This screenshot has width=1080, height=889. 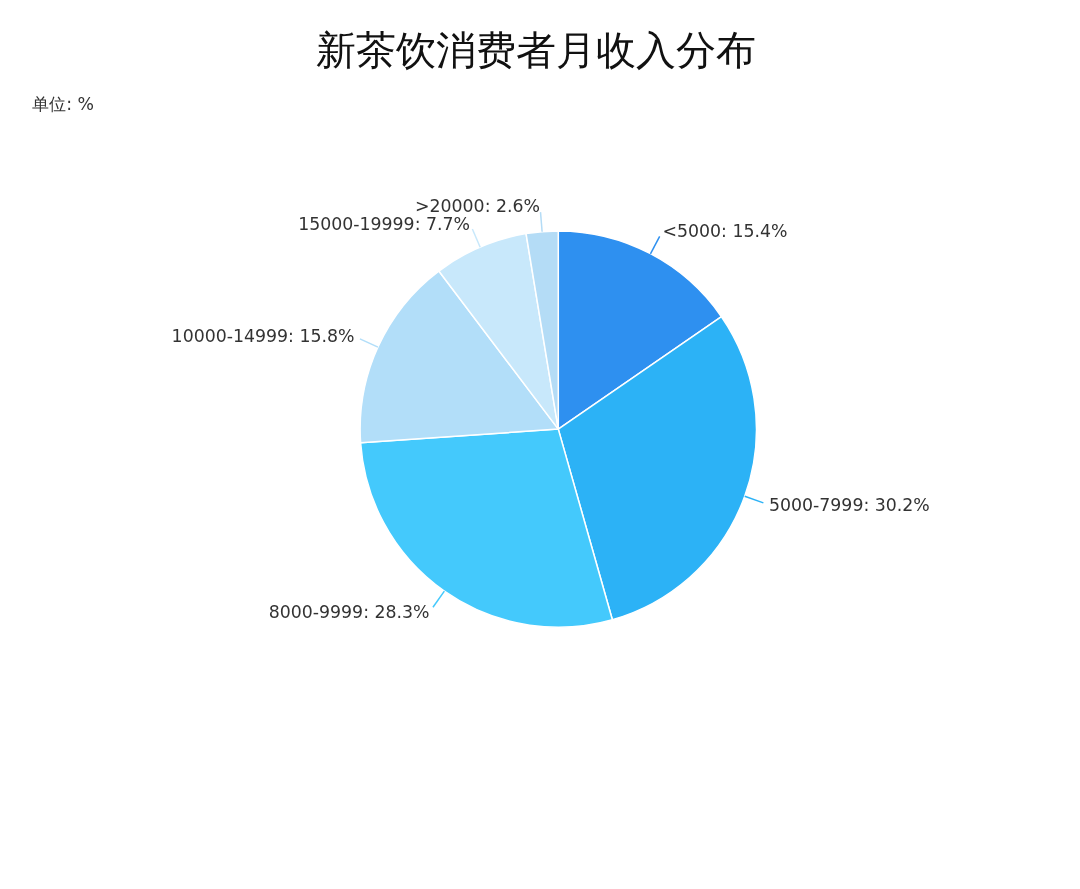 What do you see at coordinates (349, 612) in the screenshot?
I see `slice-label: 8000-9999: 28.3%` at bounding box center [349, 612].